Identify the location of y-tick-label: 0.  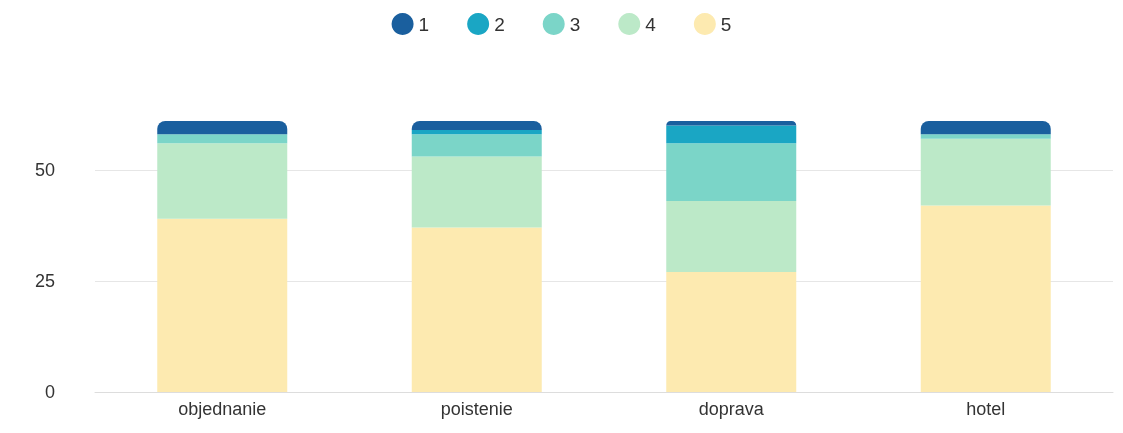
(49, 392).